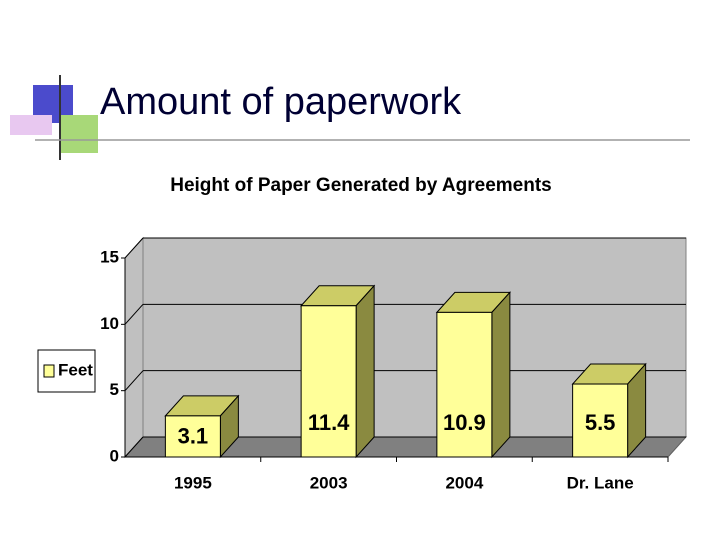 This screenshot has width=720, height=545. What do you see at coordinates (75, 369) in the screenshot?
I see `legend-label: Feet` at bounding box center [75, 369].